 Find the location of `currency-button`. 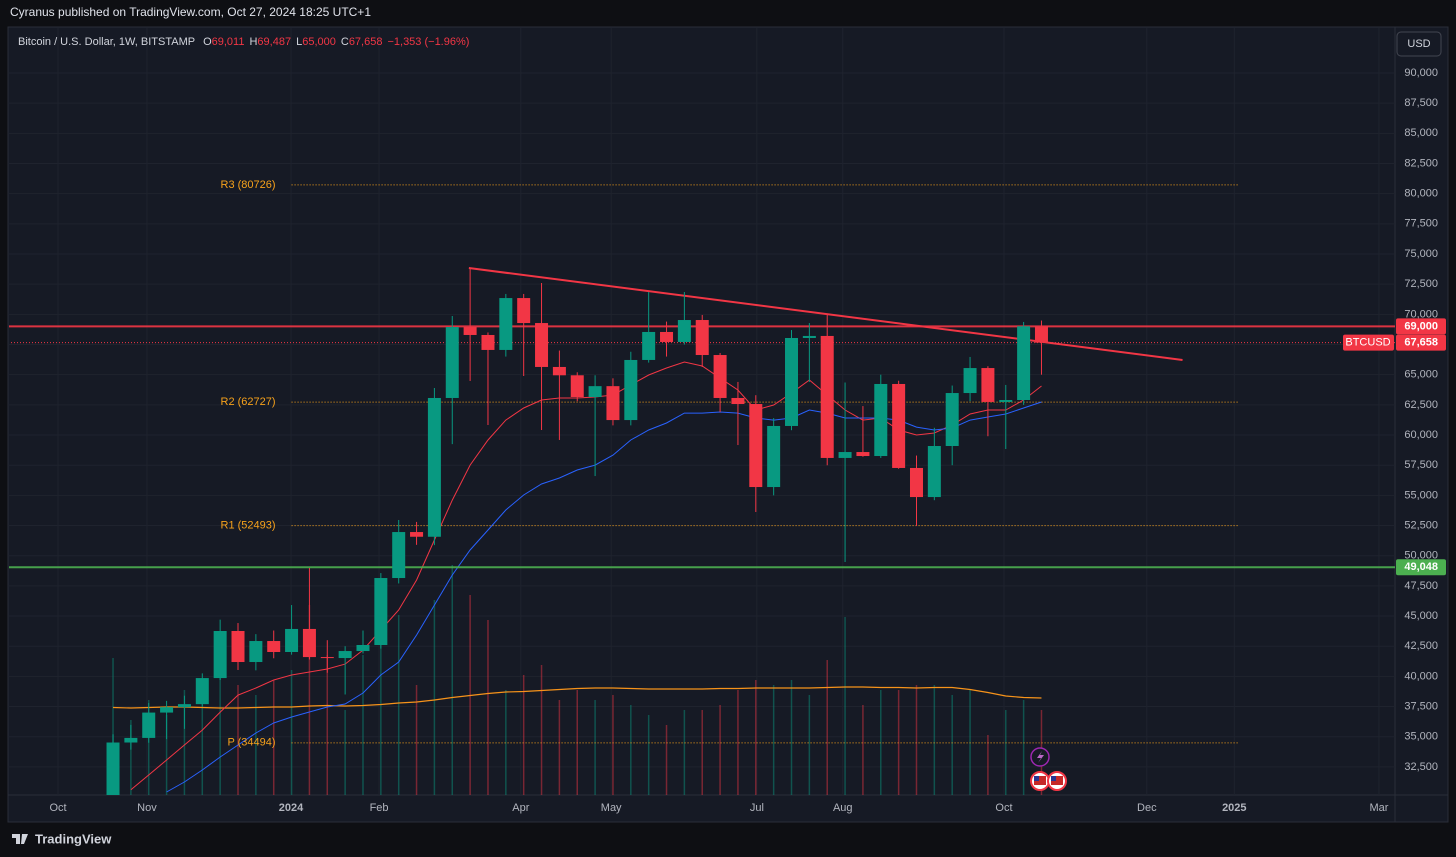

currency-button is located at coordinates (1419, 44).